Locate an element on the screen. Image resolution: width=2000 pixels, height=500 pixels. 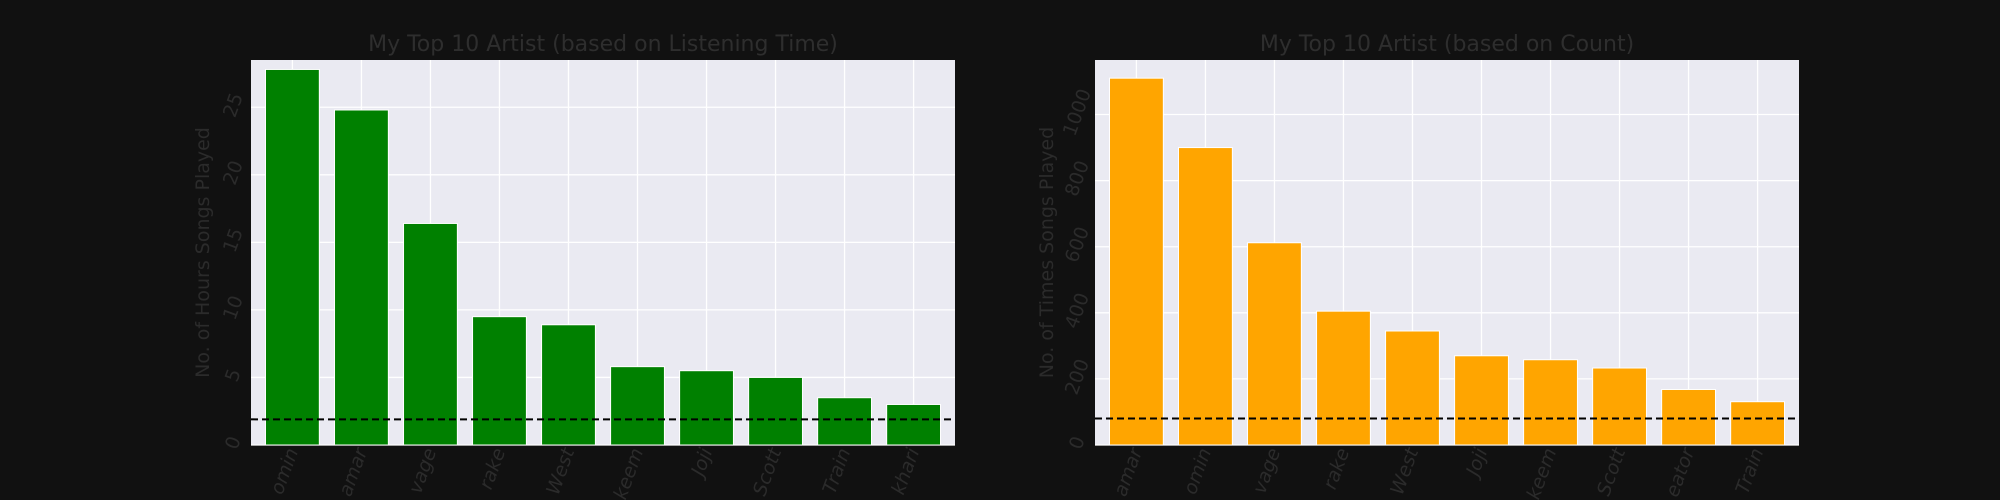
y-tick-label: 15 is located at coordinates (233, 240).